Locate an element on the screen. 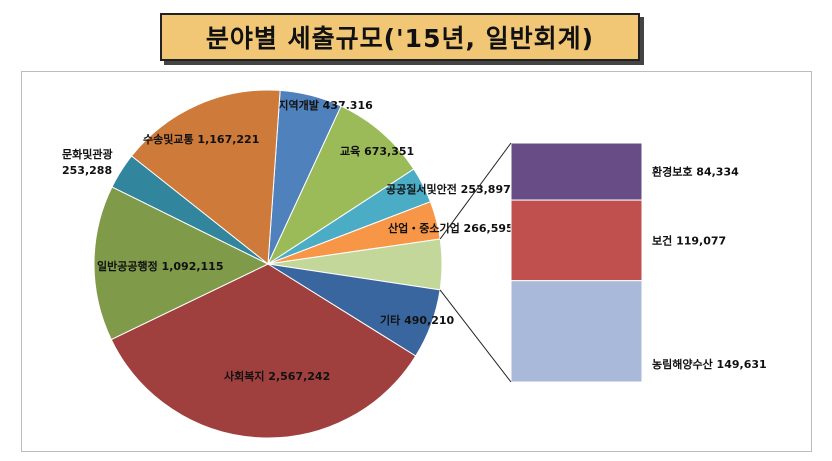  pie-label: 수송및교통 1,167,221 is located at coordinates (201, 139).